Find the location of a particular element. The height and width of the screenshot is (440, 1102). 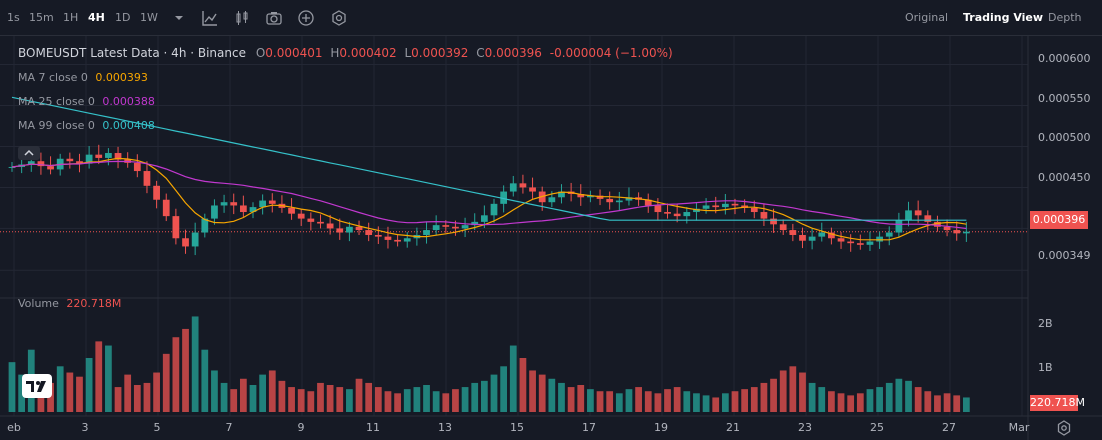

timeframe-1w: 1W is located at coordinates (149, 17).